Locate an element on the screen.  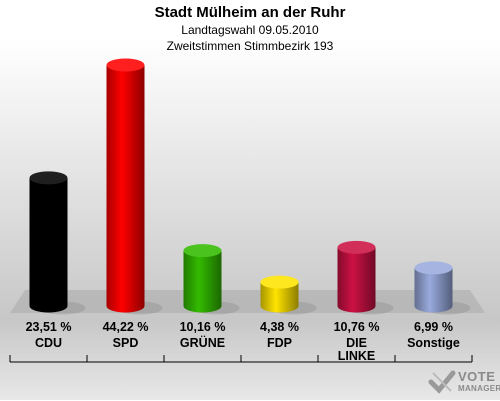
bar-spd is located at coordinates (134, 186).